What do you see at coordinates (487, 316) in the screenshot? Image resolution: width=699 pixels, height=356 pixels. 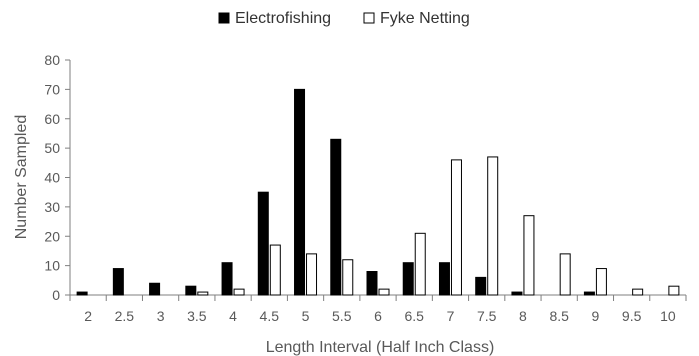 I see `x-tick-label: 7.5` at bounding box center [487, 316].